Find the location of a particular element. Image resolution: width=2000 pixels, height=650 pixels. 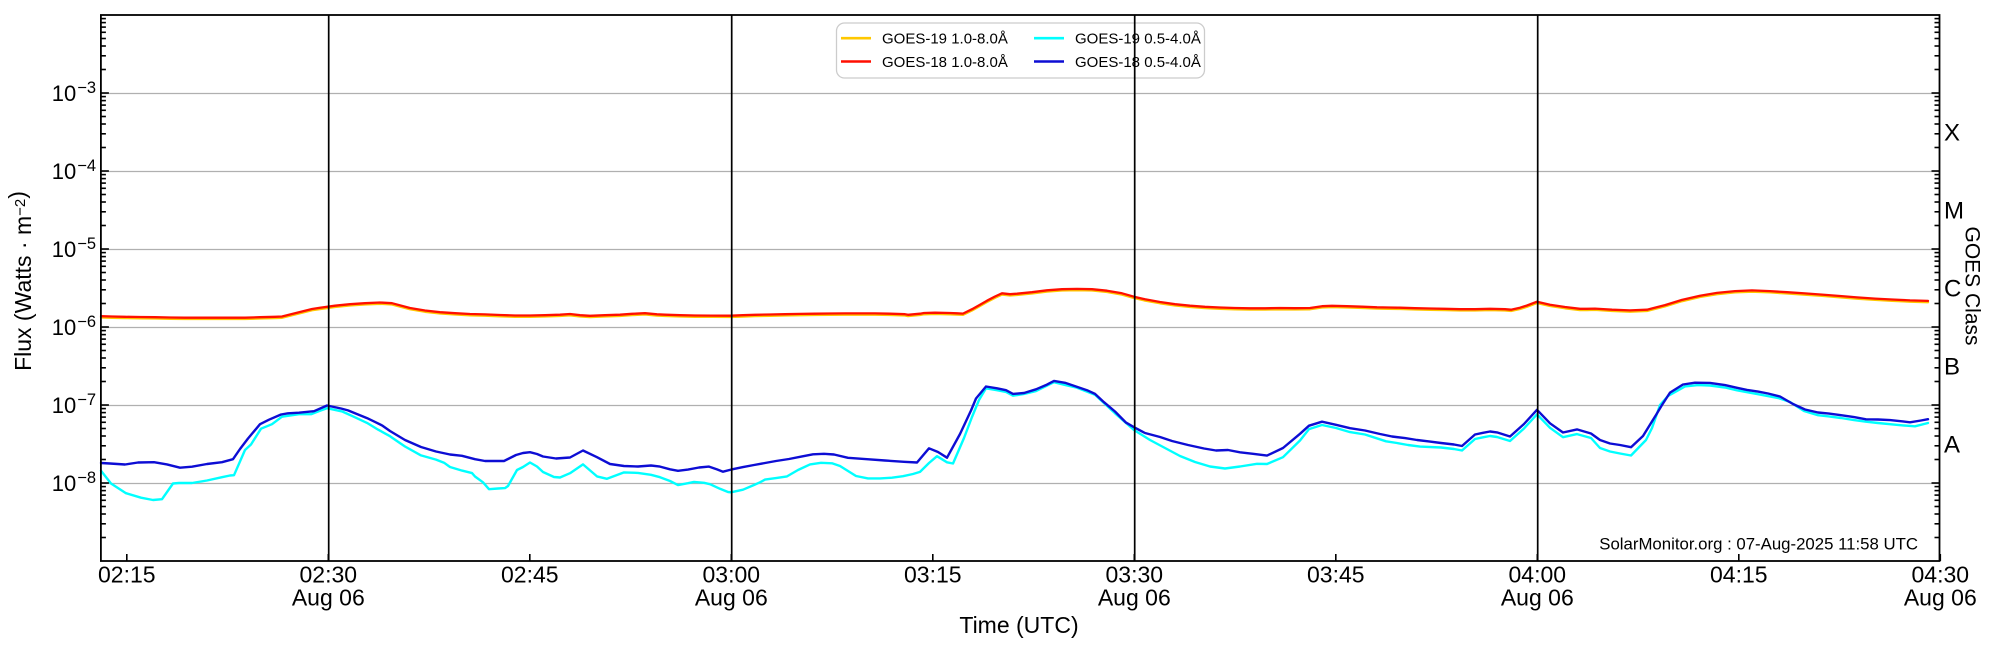

svg-text: Time (UTC) is located at coordinates (1018, 625).